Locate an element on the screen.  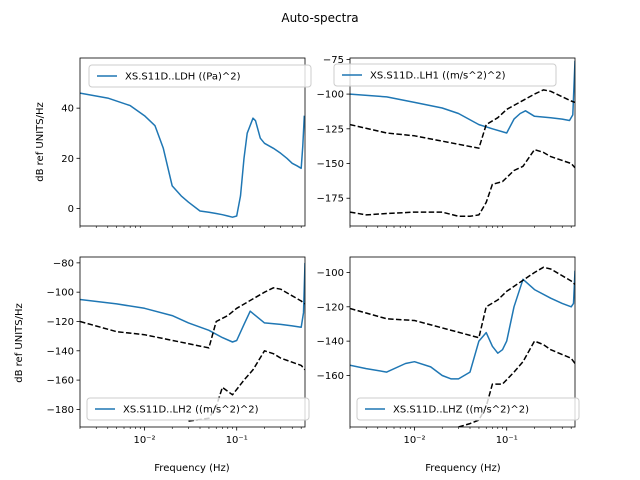
subplot-top-left: 0 20 40 XS.S11D..LDH ((Pa)^2) is located at coordinates (186, 142).